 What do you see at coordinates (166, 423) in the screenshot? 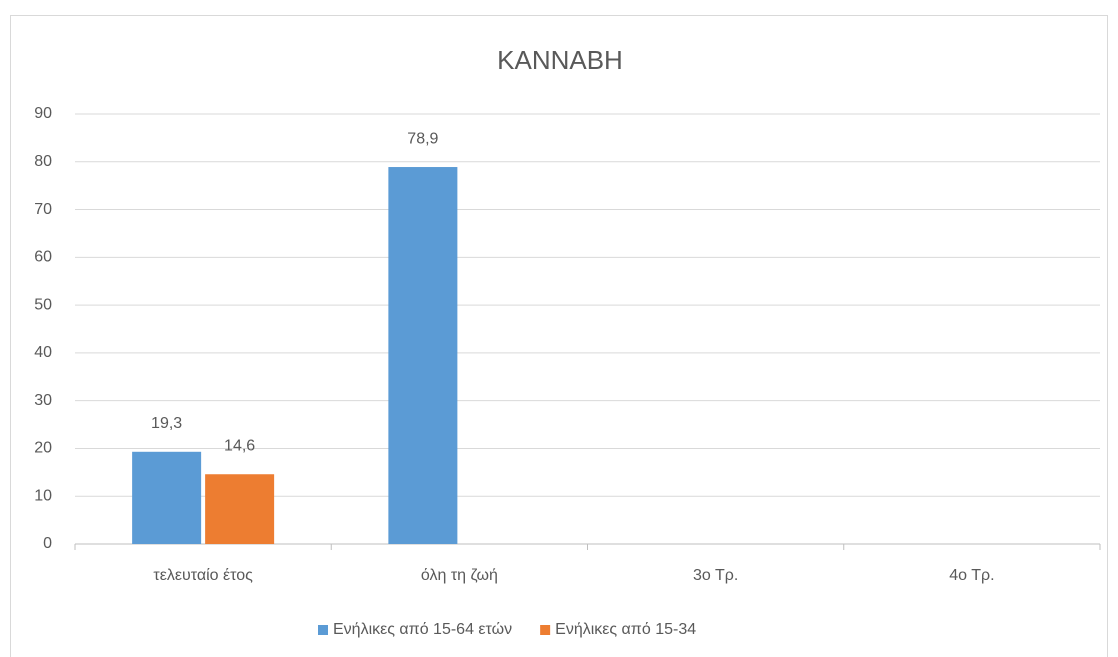
I see `data-label: 19,3` at bounding box center [166, 423].